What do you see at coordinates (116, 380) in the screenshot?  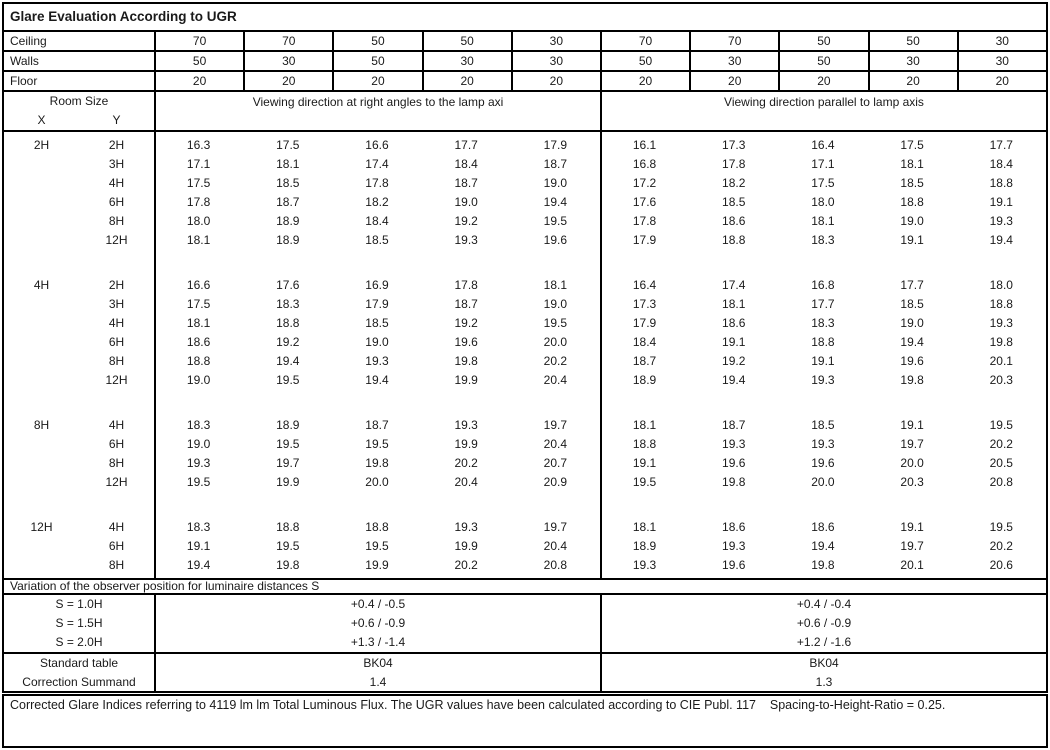 I see `room-y-value: 12H` at bounding box center [116, 380].